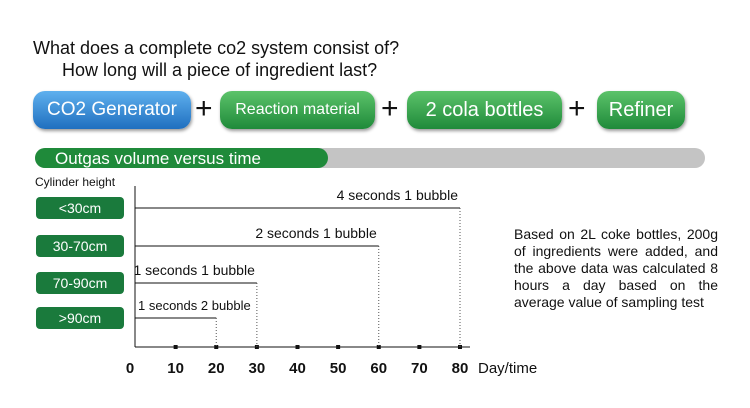  What do you see at coordinates (257, 368) in the screenshot?
I see `x-tick-label: 30` at bounding box center [257, 368].